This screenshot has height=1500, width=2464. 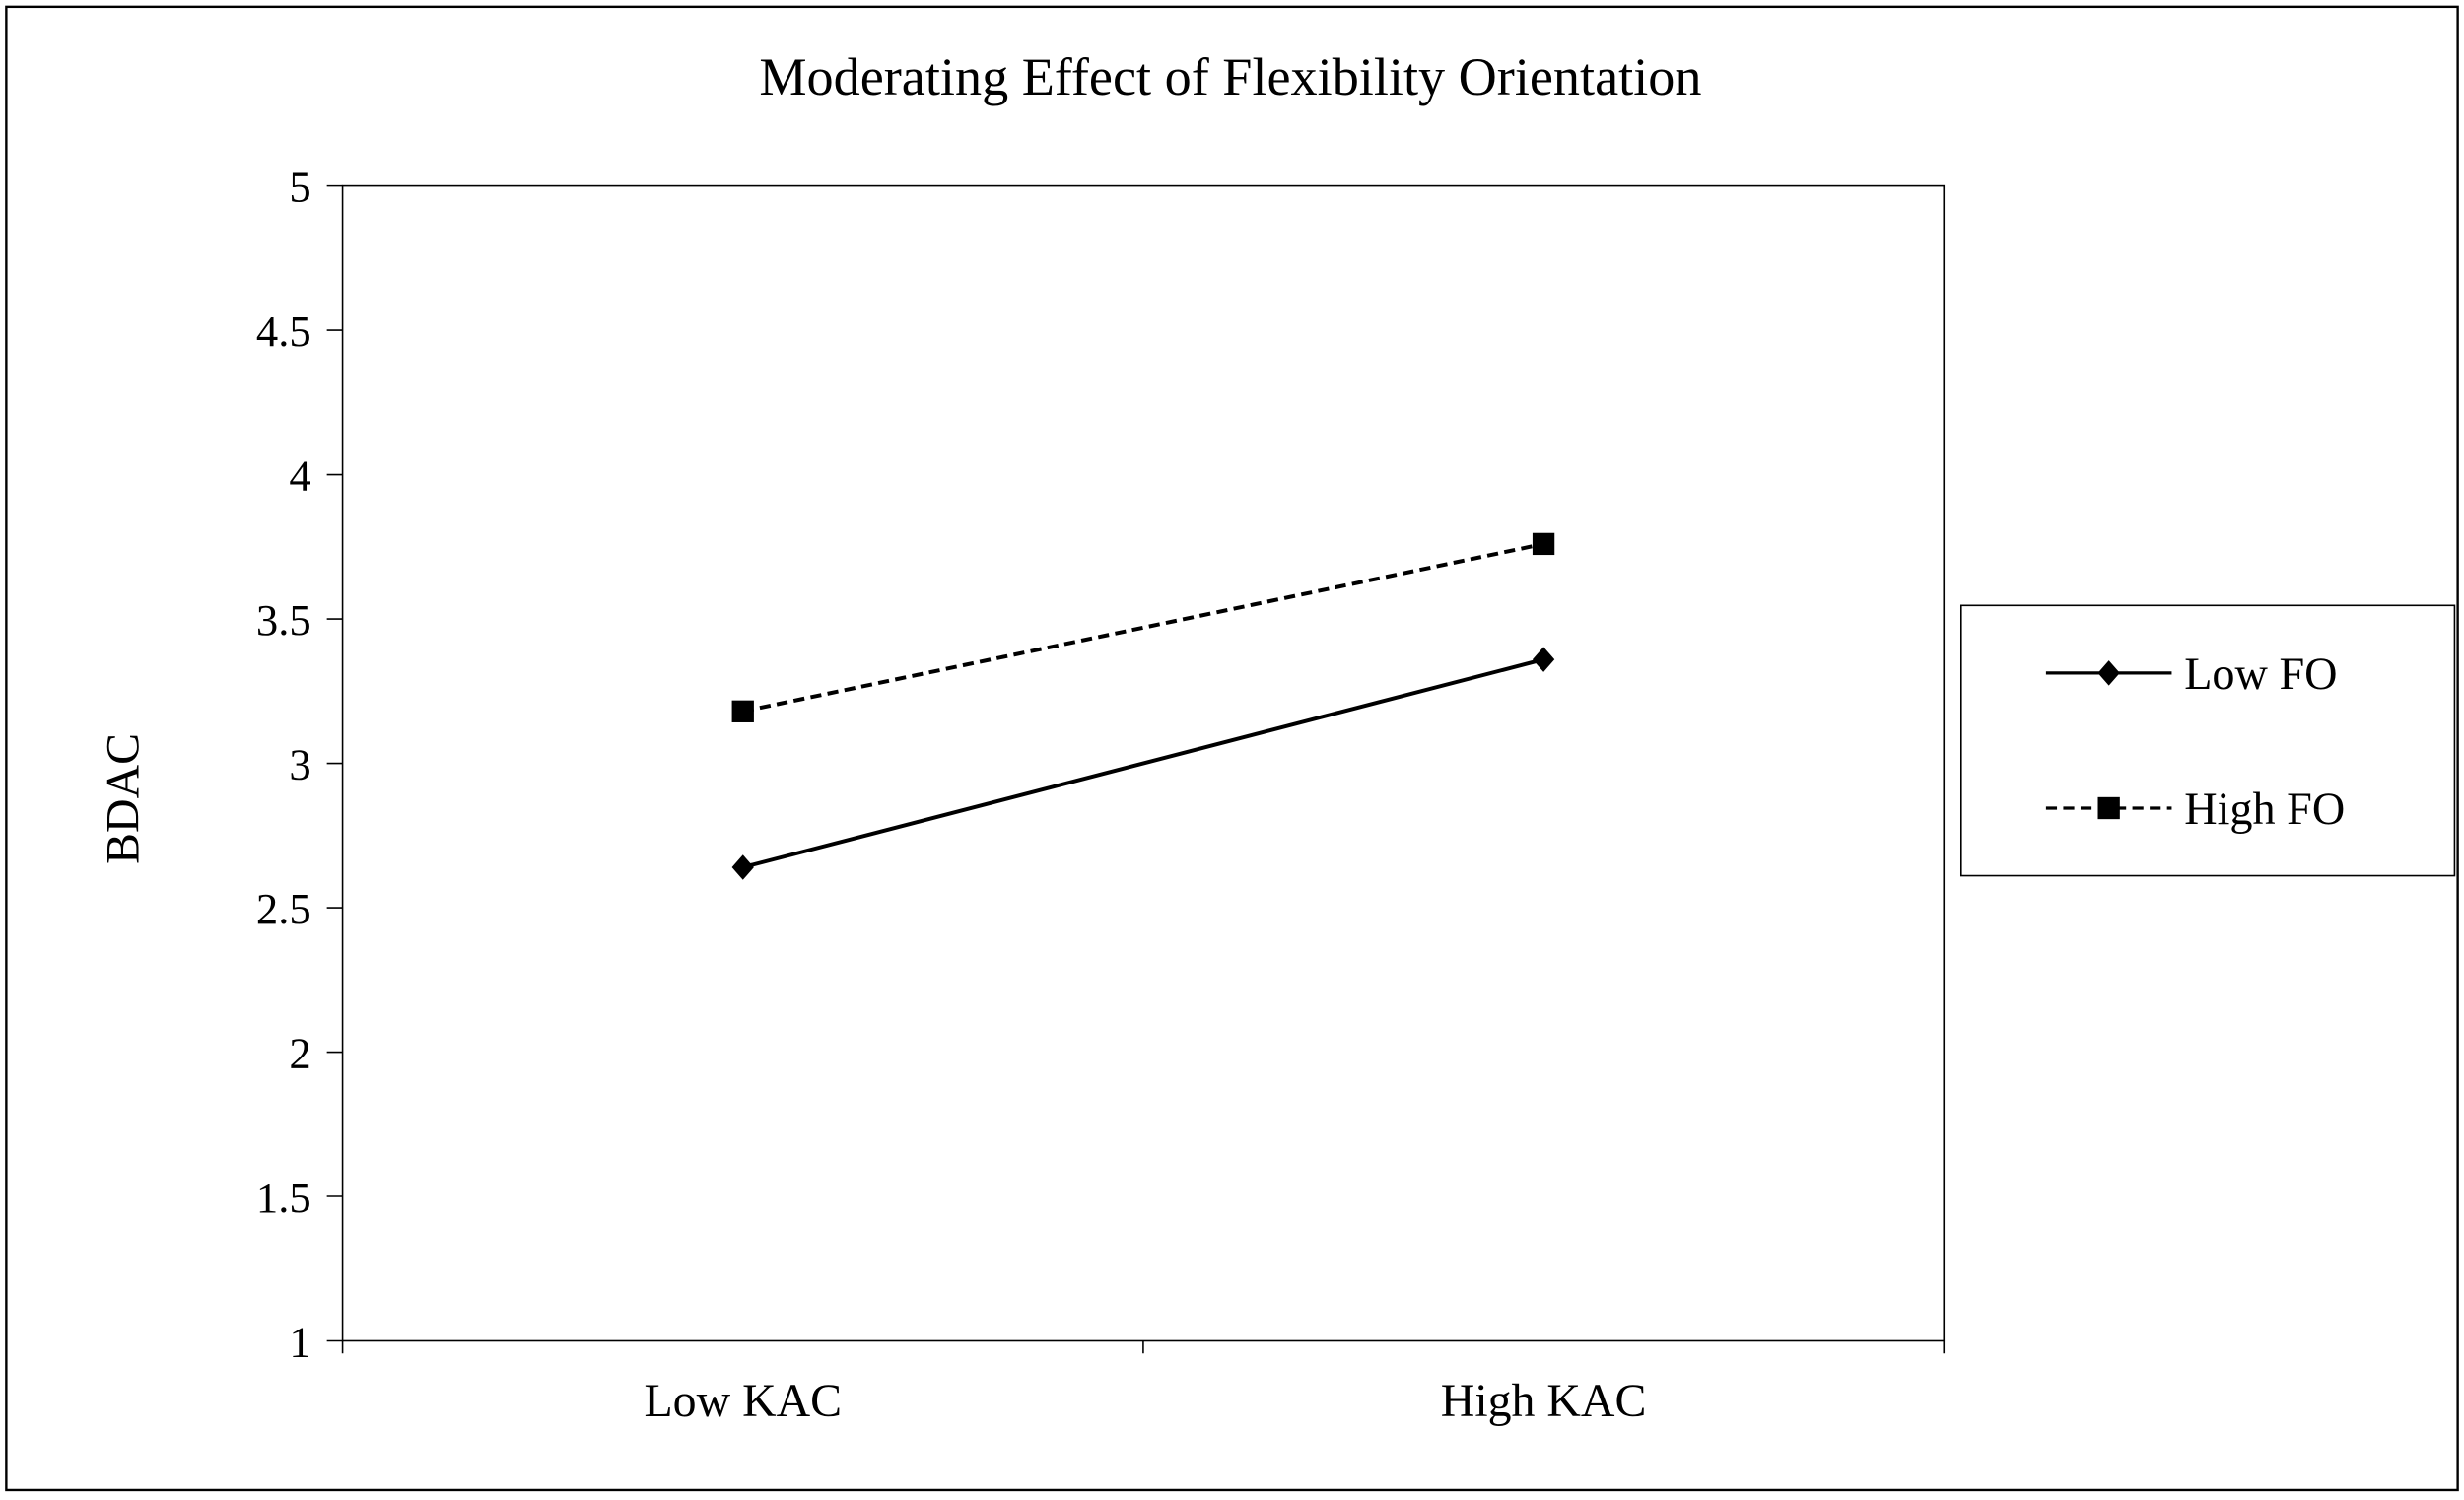 What do you see at coordinates (1544, 1401) in the screenshot?
I see `x-tick-label: High KAC` at bounding box center [1544, 1401].